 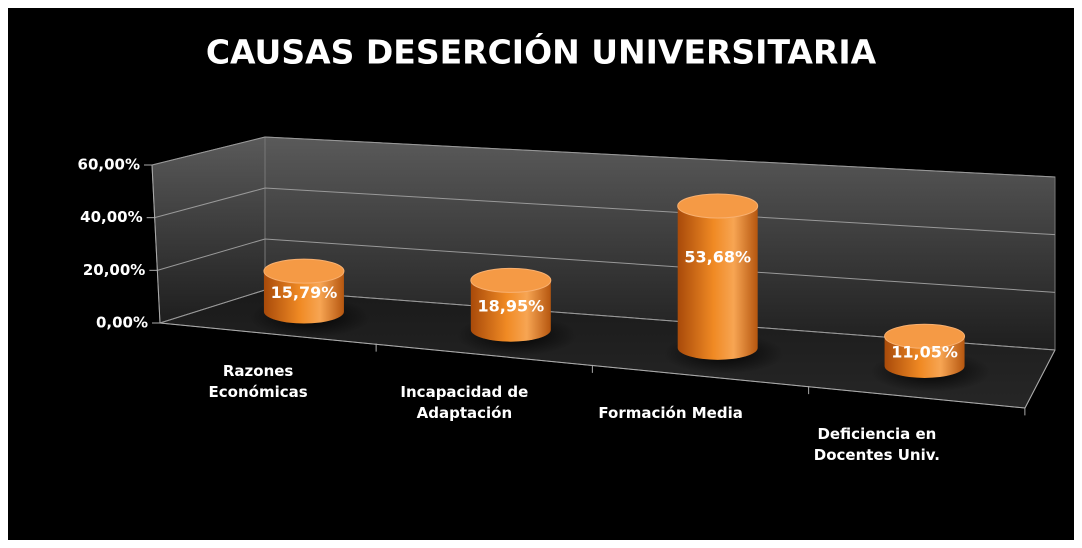 I want to click on y-tick-label: 0,00%, so click(x=122, y=323).